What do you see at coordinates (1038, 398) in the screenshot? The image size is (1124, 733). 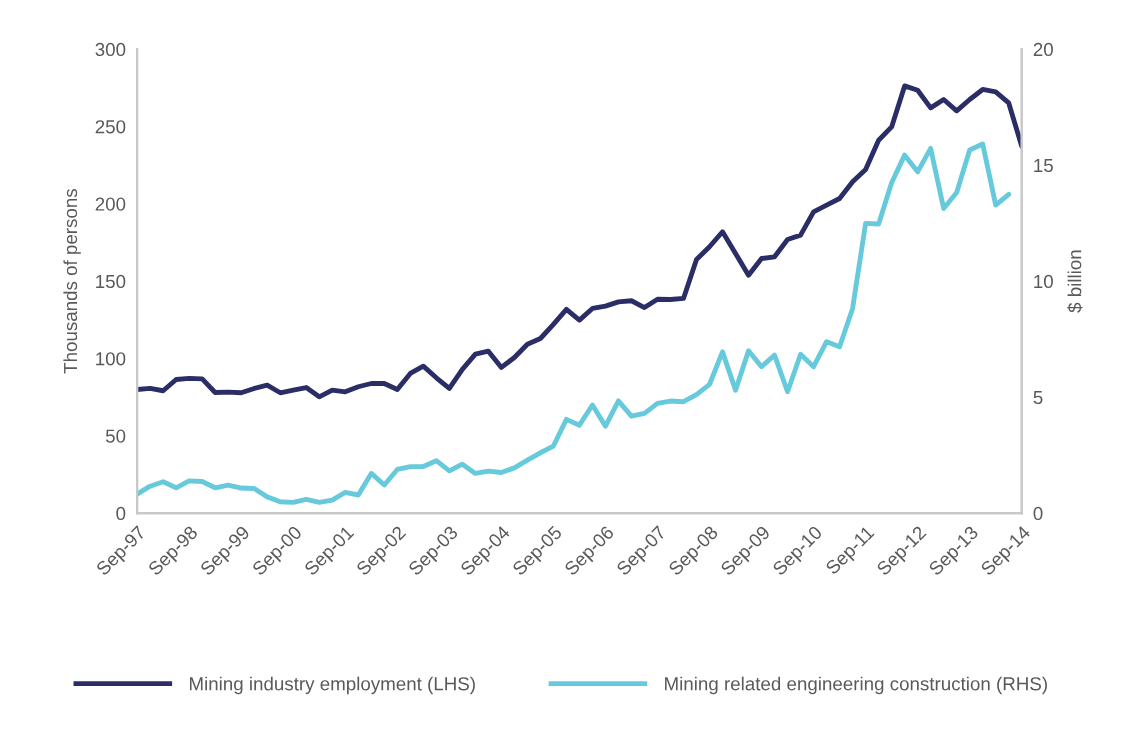 I see `y2-tick-label: 5` at bounding box center [1038, 398].